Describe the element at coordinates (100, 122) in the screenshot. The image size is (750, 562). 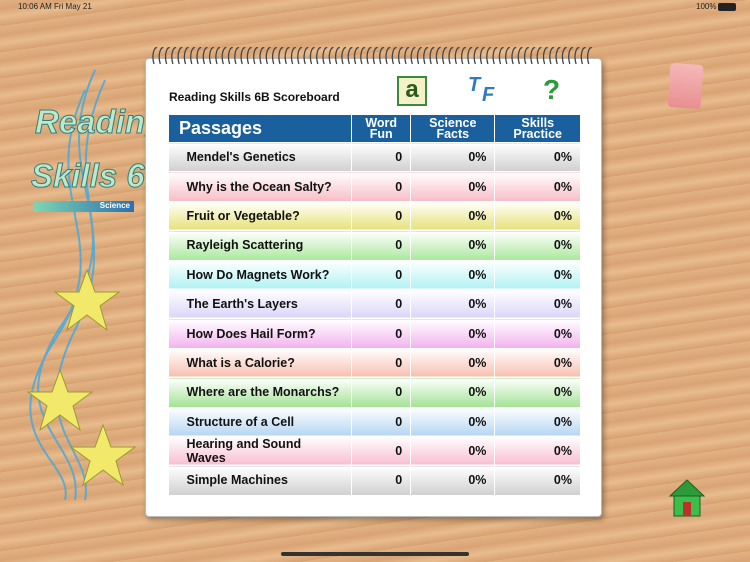
I see `logo-line1: Reading` at that location.